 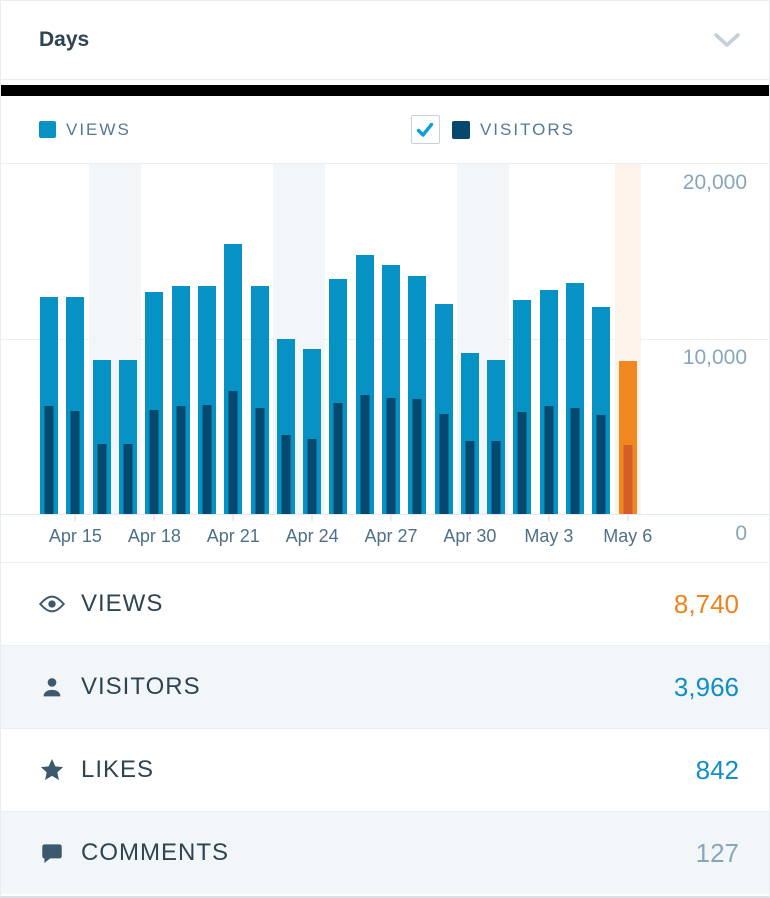 I want to click on y-axis-label-10000: 10,000, so click(x=714, y=357).